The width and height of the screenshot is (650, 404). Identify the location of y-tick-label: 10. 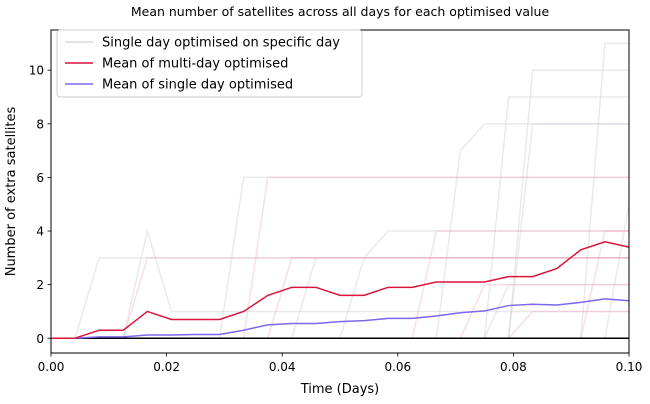
(36, 71).